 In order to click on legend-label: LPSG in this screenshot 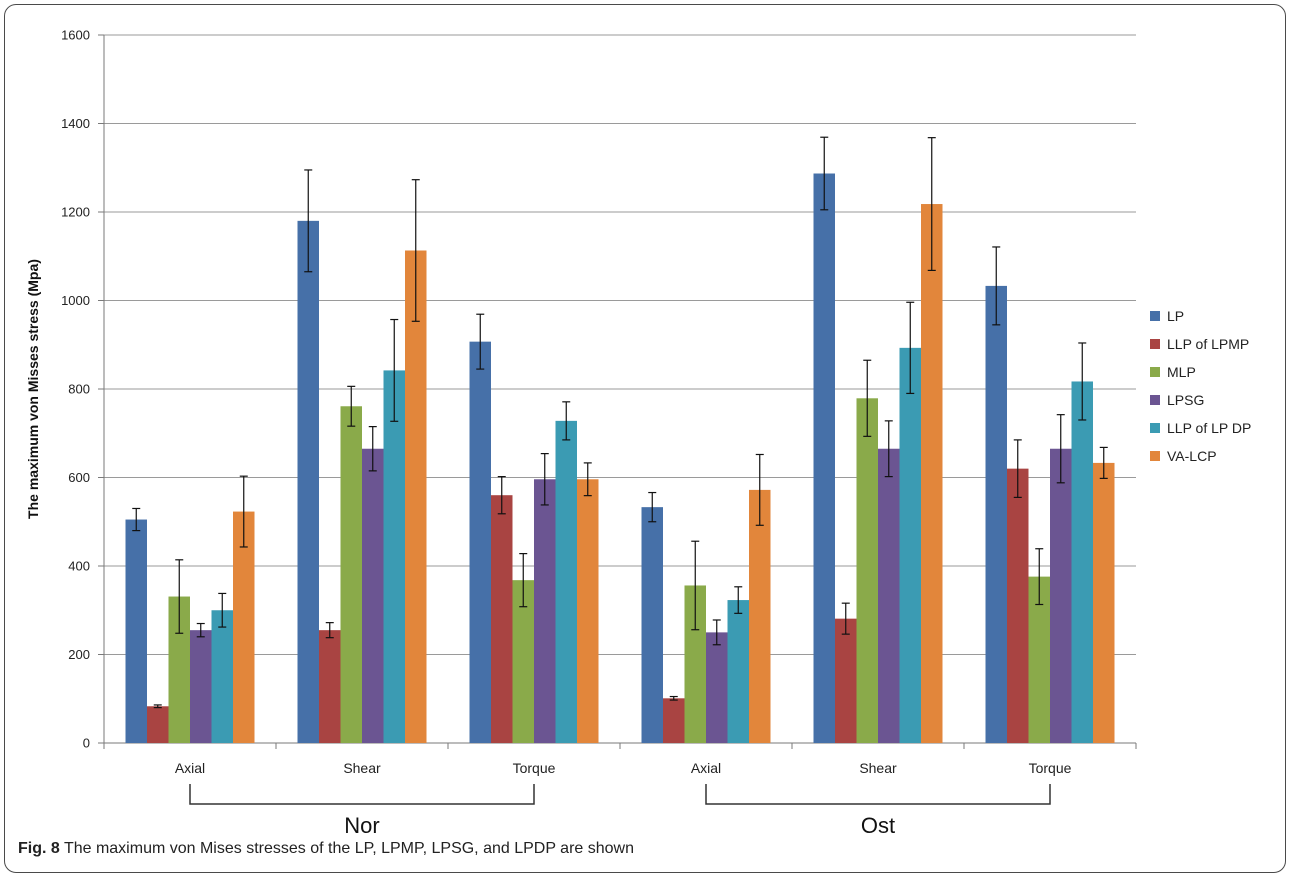, I will do `click(1185, 400)`.